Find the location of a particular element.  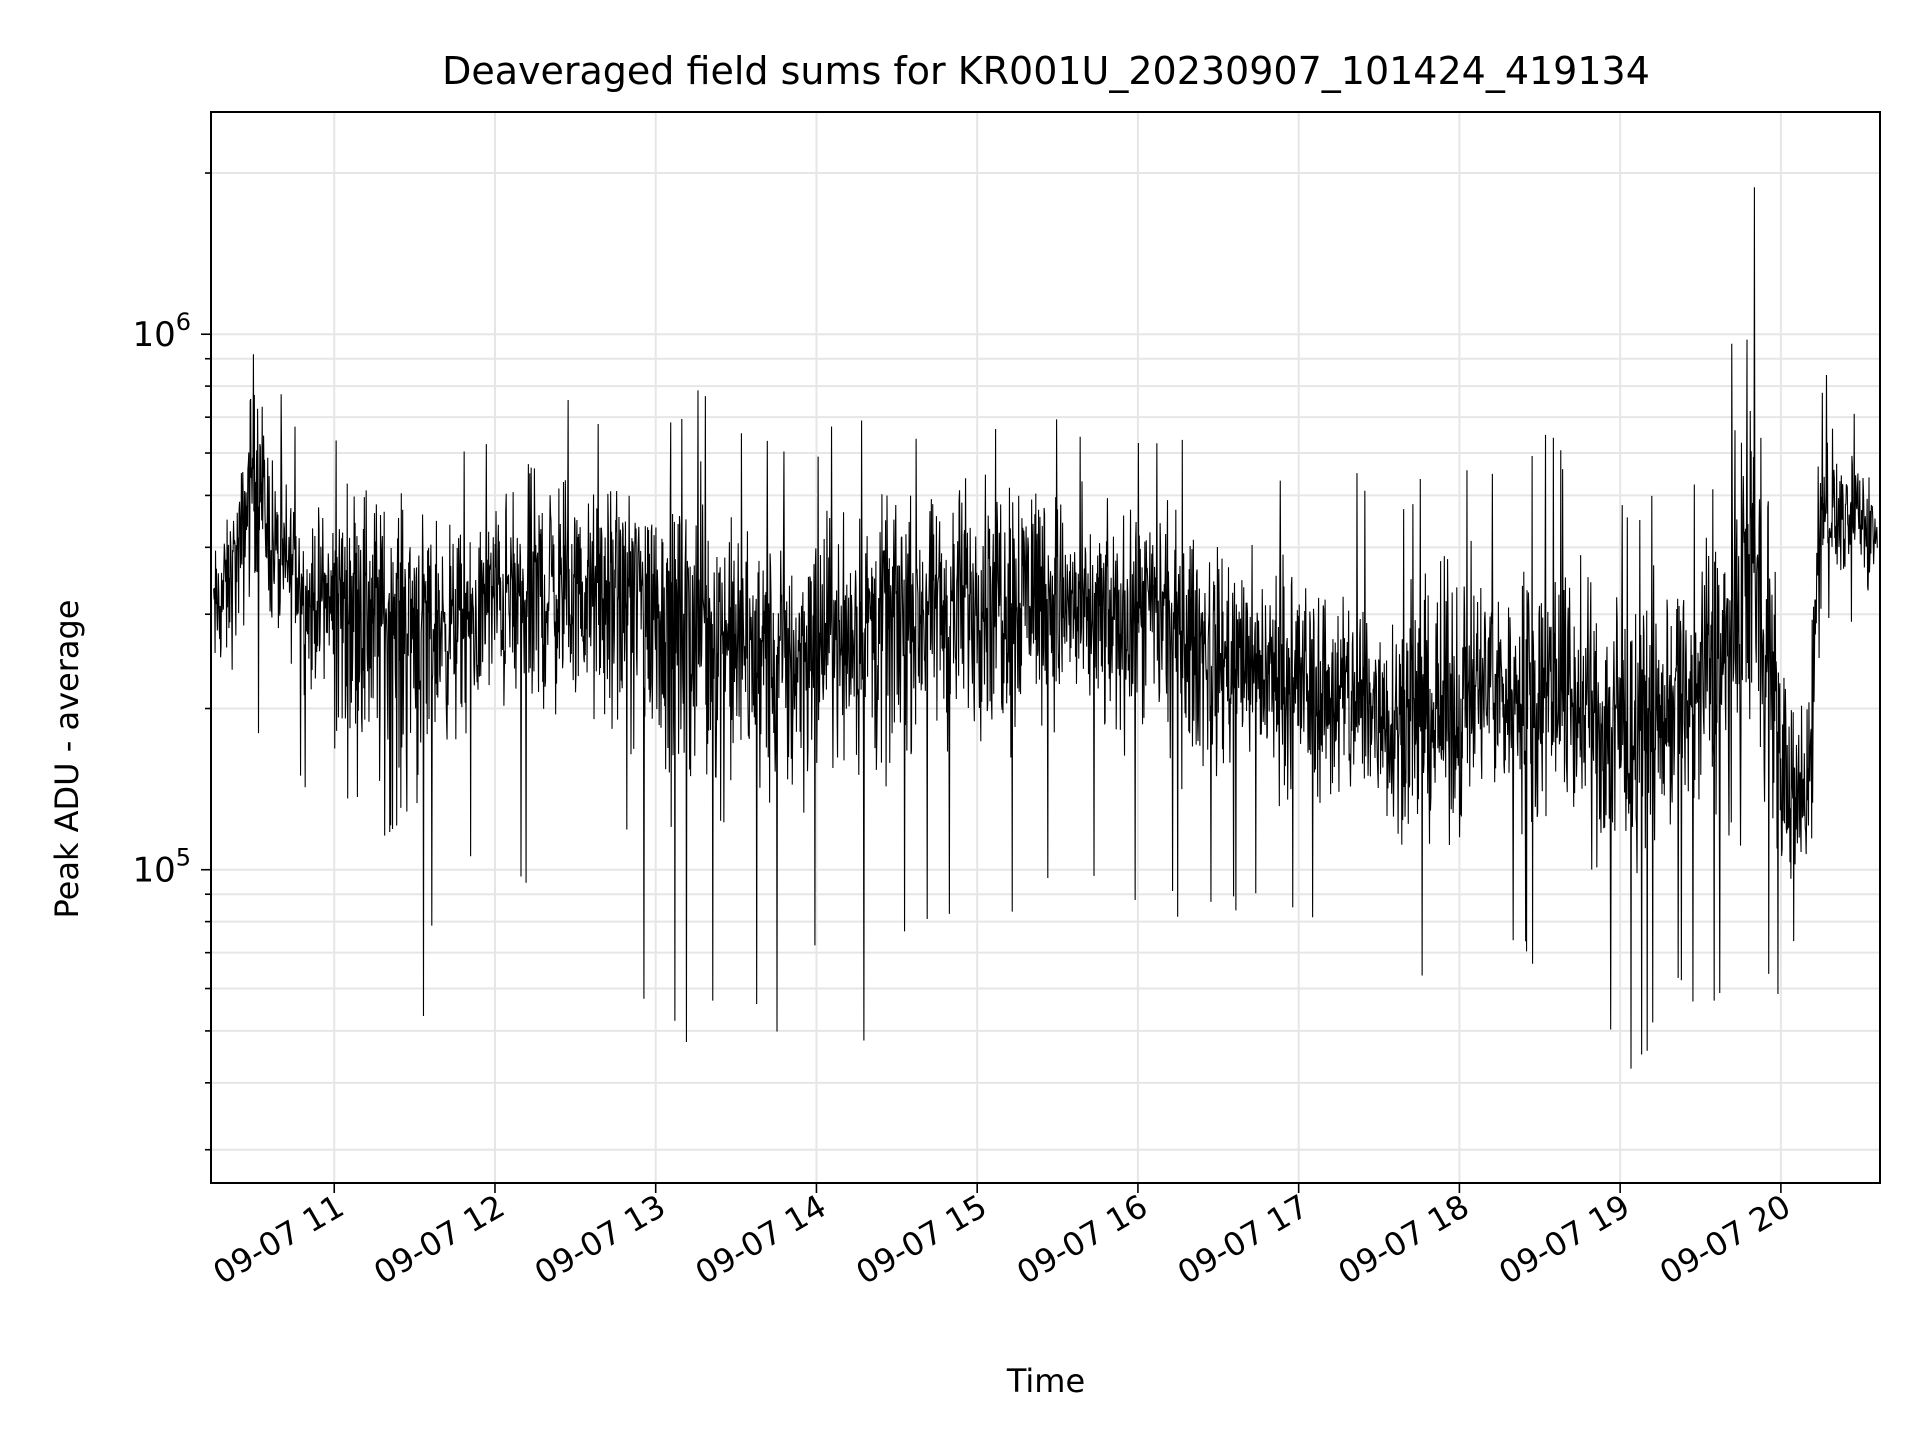

x-axis-label: Time is located at coordinates (1045, 1381).